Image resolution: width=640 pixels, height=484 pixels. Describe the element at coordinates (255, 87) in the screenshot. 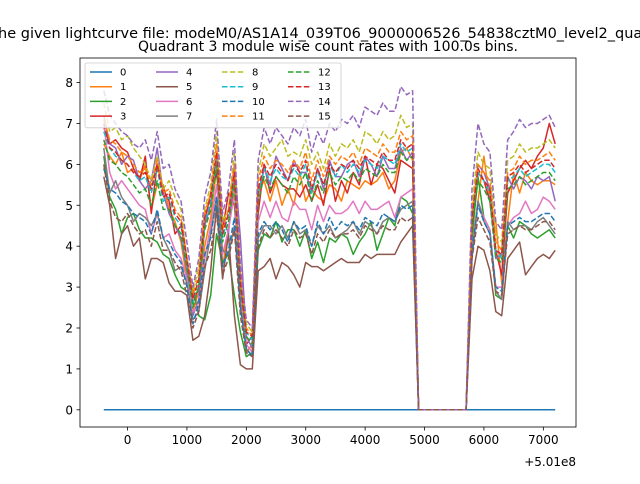

I see `legend-label-9: 9` at that location.